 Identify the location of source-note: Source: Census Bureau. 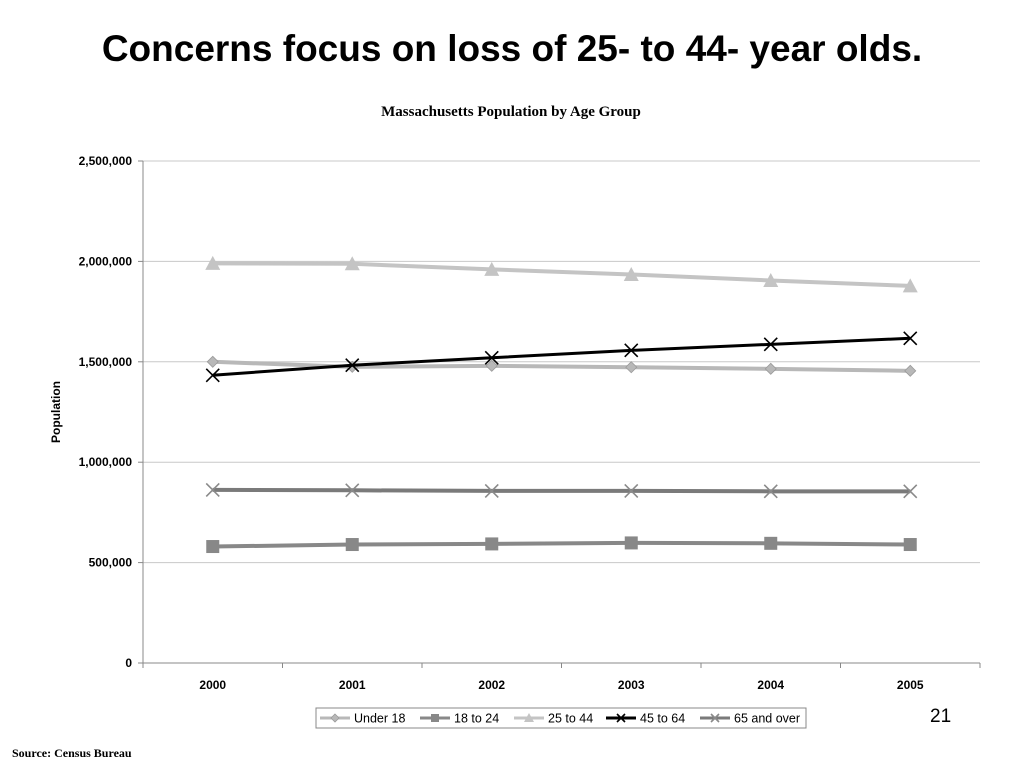
(72, 753).